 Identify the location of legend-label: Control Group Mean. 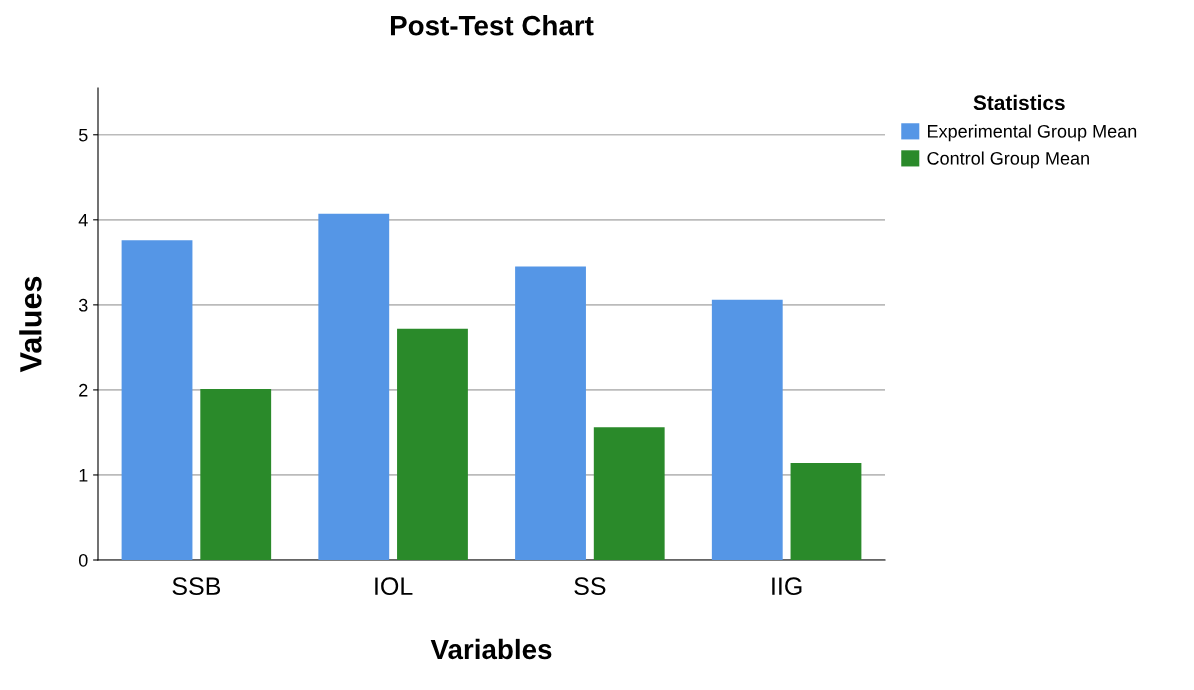
(1008, 160).